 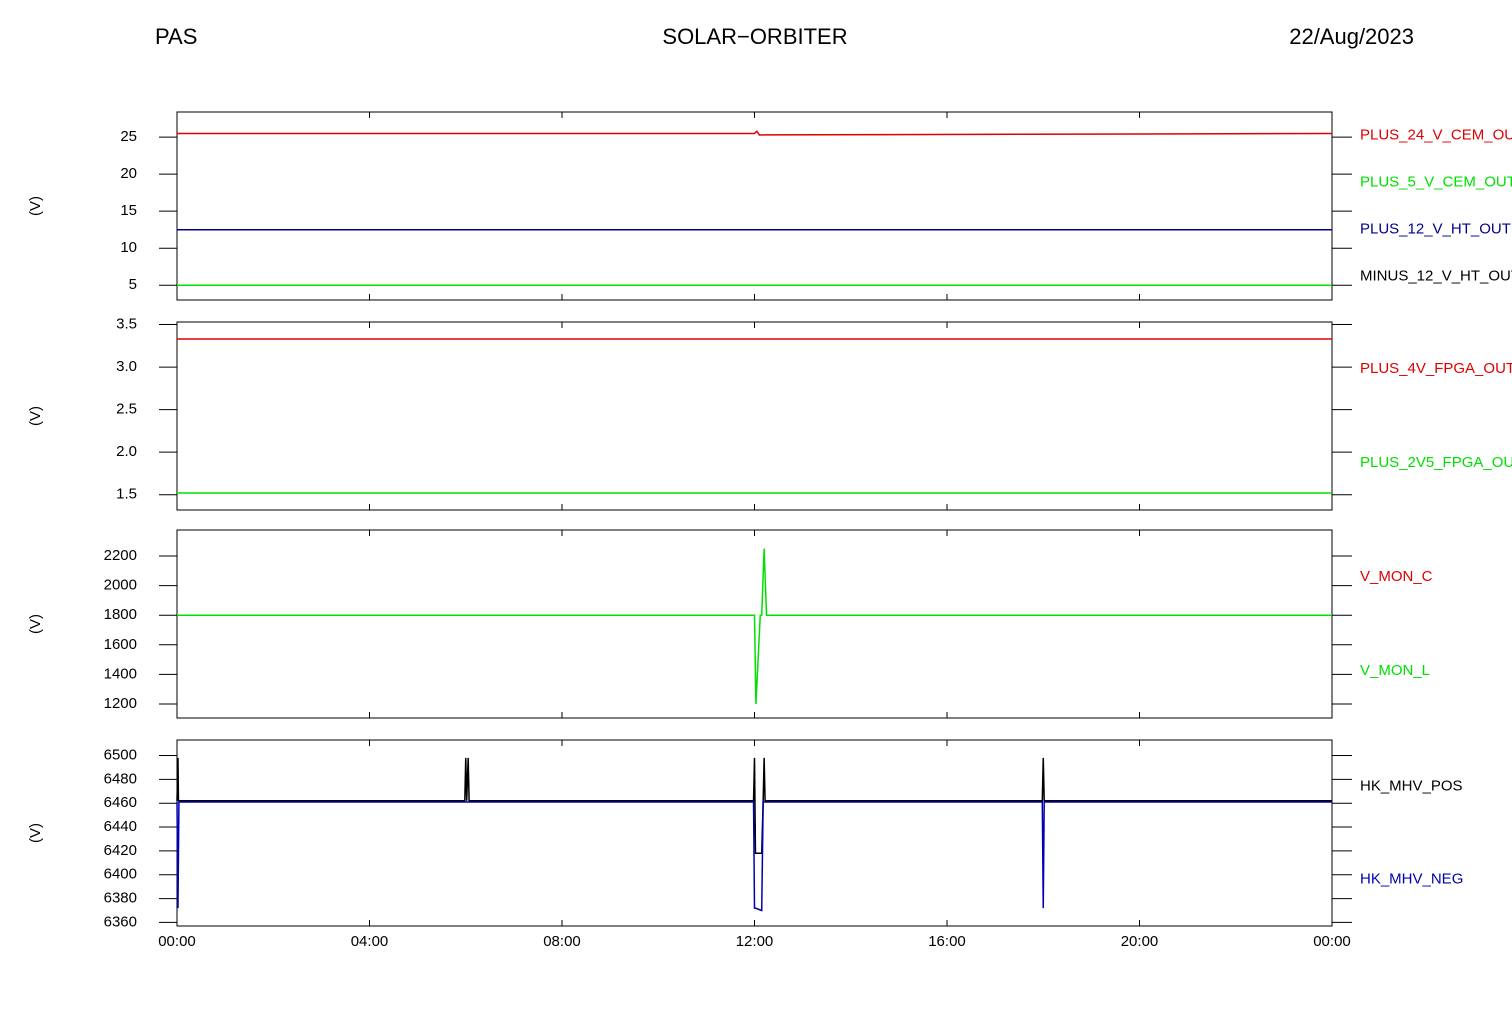 What do you see at coordinates (120, 874) in the screenshot?
I see `y-tick-label: 6400` at bounding box center [120, 874].